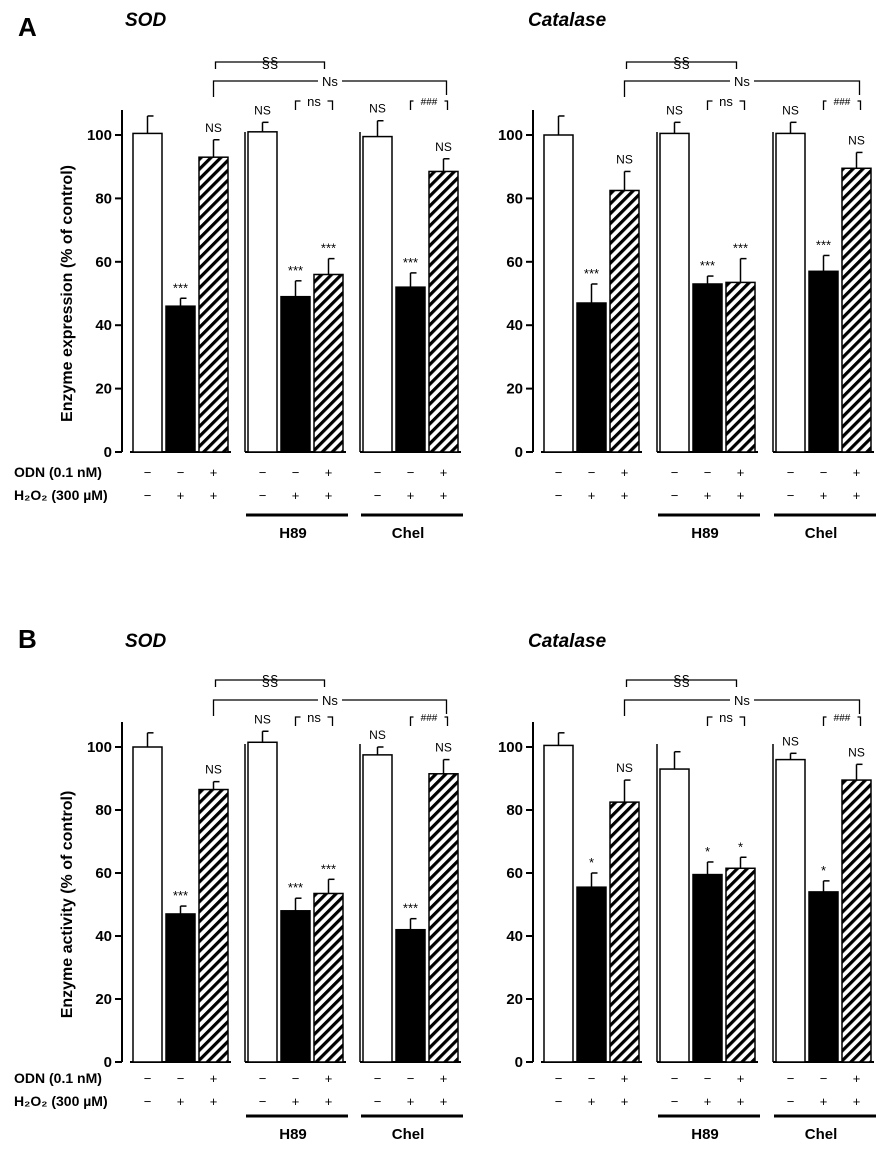  What do you see at coordinates (514, 198) in the screenshot?
I see `y-tick-label: 80` at bounding box center [514, 198].